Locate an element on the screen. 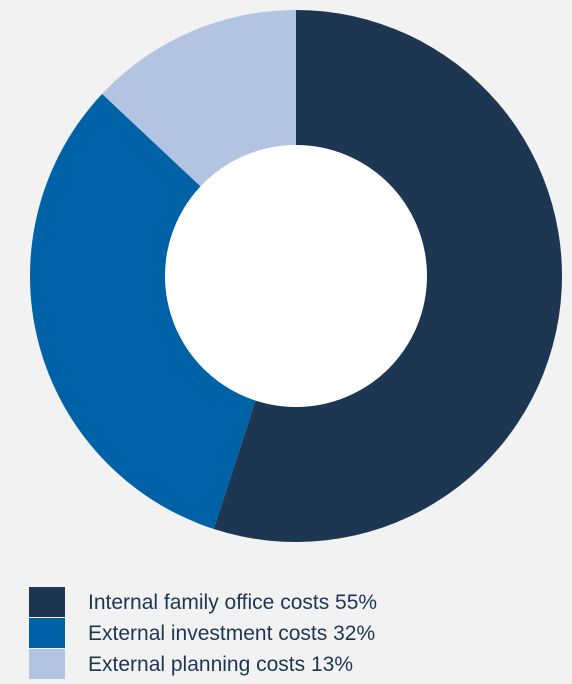 The image size is (572, 684). legend-item-internal-family-office: Internal family office costs 55% is located at coordinates (289, 602).